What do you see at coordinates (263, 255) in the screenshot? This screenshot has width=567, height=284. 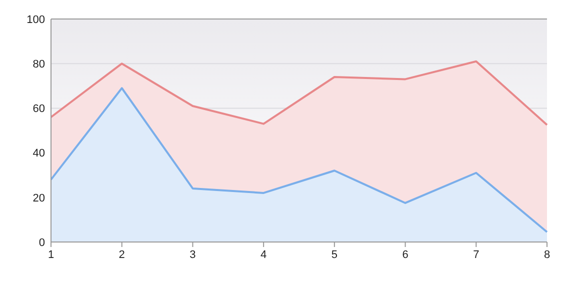 I see `x-tick-label: 4` at bounding box center [263, 255].